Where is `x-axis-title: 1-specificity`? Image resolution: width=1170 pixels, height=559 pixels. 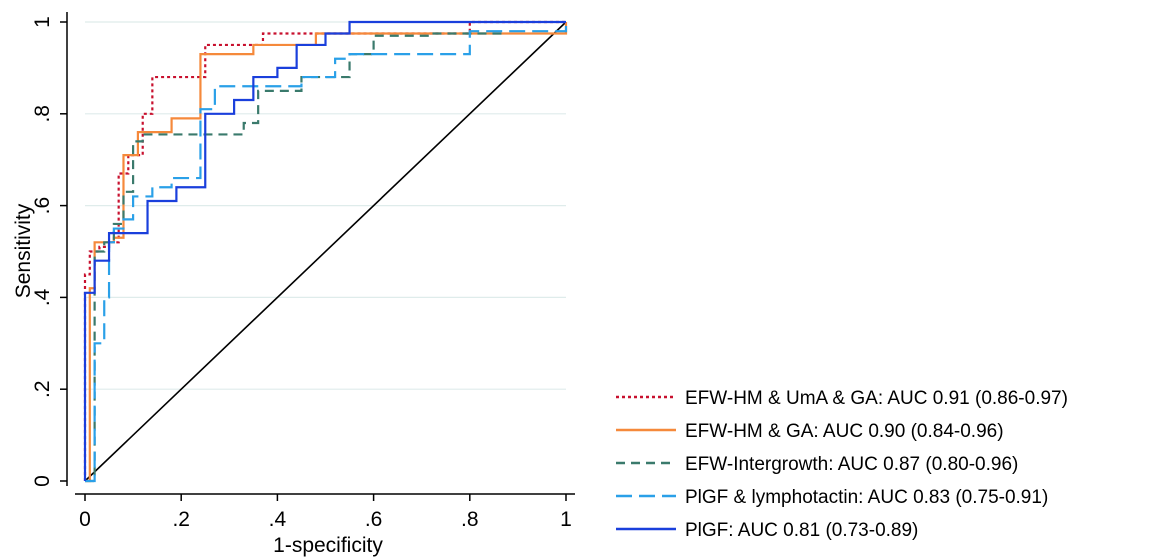 x-axis-title: 1-specificity is located at coordinates (328, 545).